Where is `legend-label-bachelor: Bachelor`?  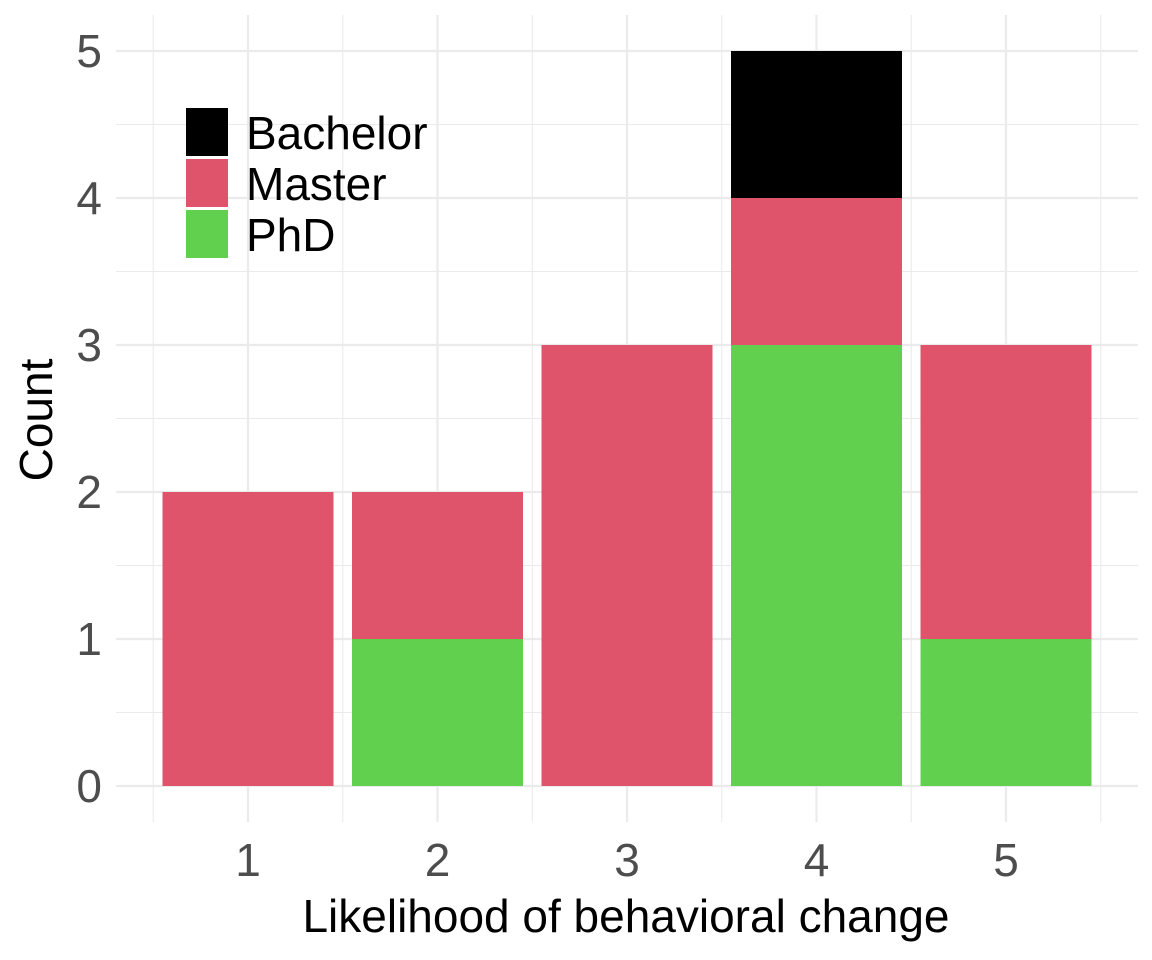
legend-label-bachelor: Bachelor is located at coordinates (337, 133).